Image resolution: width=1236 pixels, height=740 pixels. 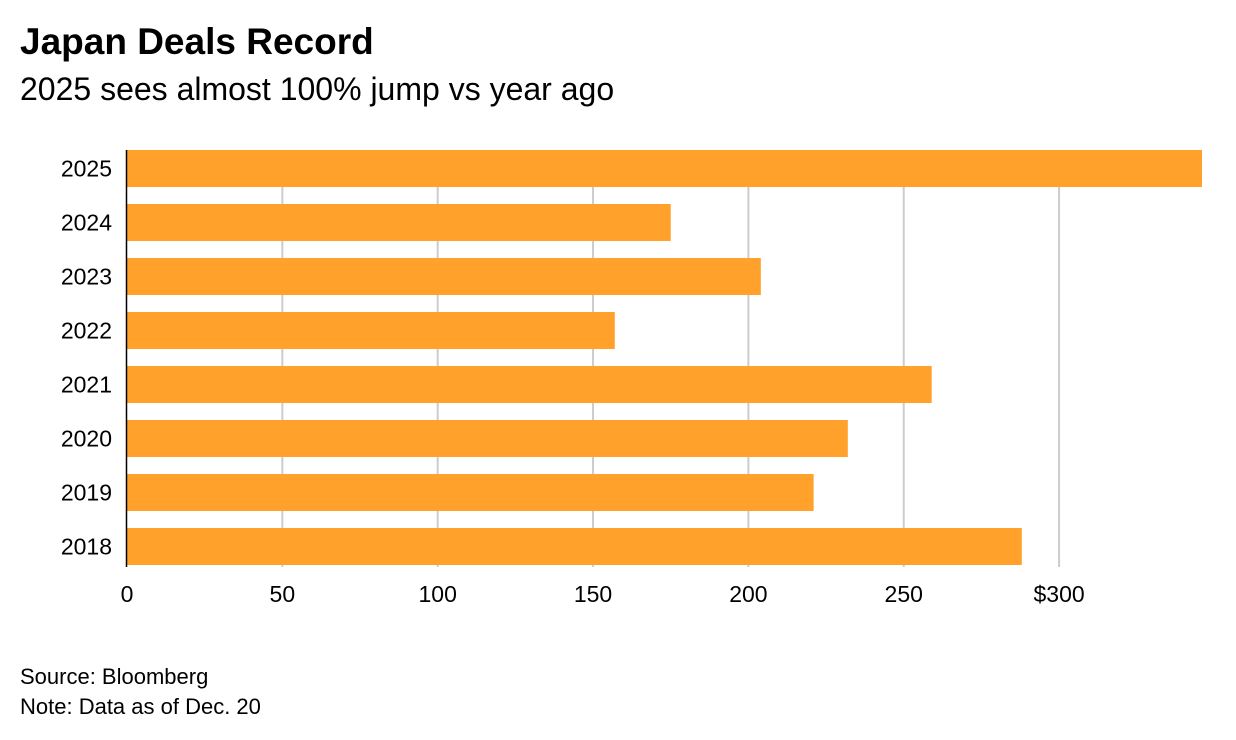 What do you see at coordinates (127, 594) in the screenshot?
I see `x-tick-label: 0` at bounding box center [127, 594].